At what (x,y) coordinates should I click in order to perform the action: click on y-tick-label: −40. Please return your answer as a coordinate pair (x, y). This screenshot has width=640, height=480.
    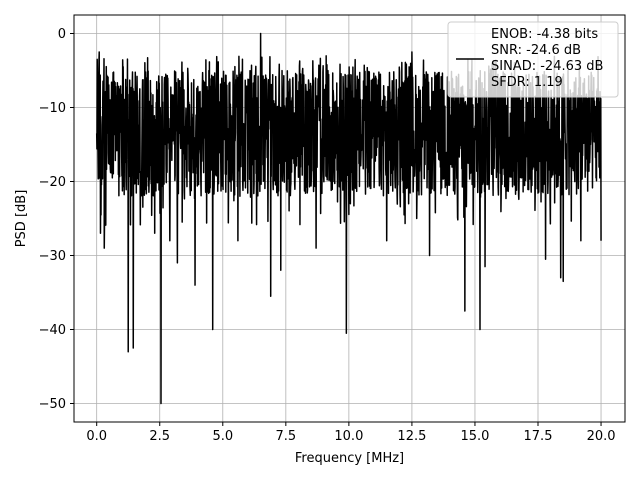
    Looking at the image, I should click on (52, 330).